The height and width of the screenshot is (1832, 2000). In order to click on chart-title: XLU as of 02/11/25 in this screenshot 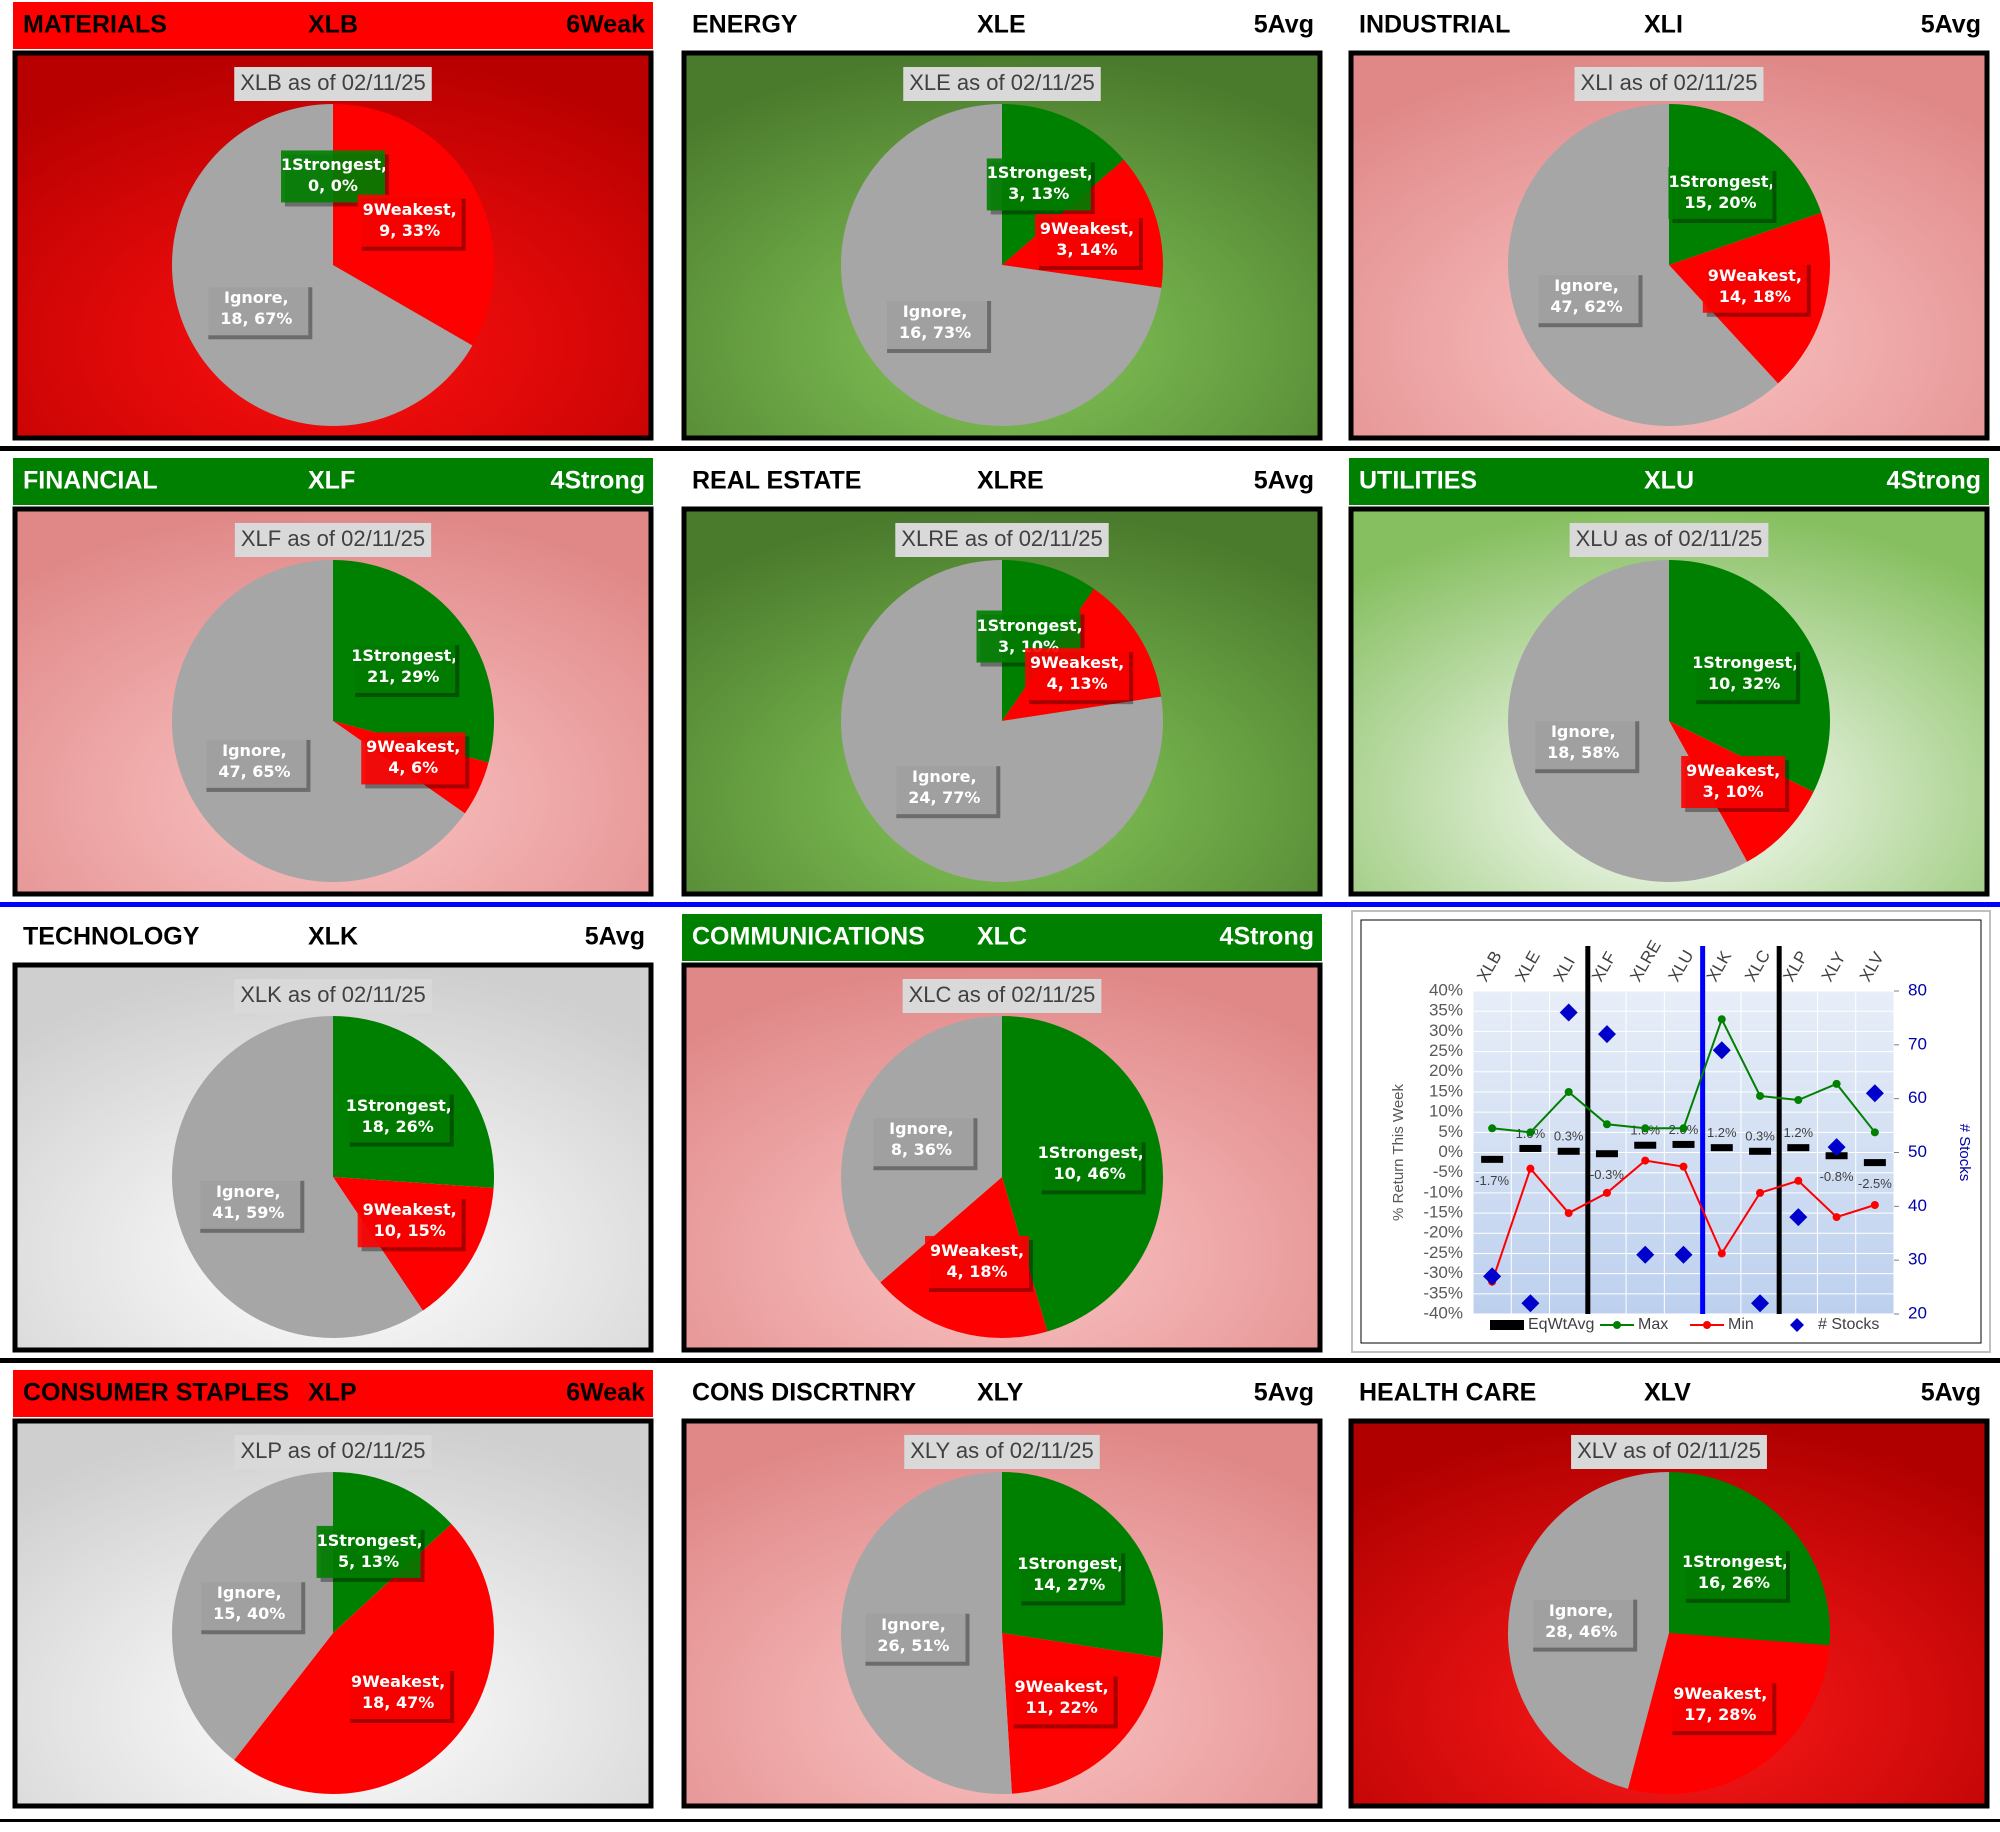, I will do `click(1669, 538)`.